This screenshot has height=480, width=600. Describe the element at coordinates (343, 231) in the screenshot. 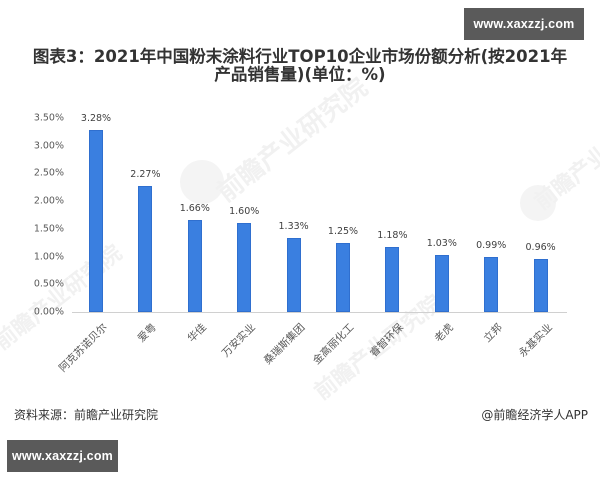

I see `bar-value-label: 1.25%` at that location.